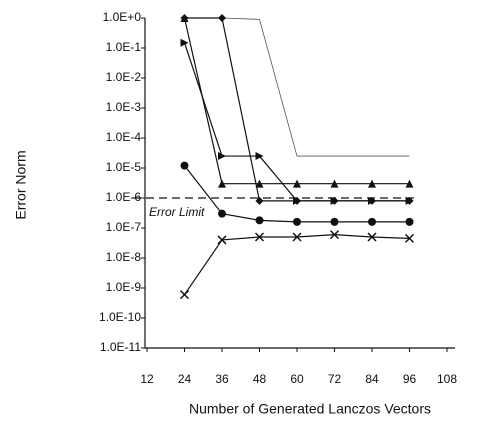 This screenshot has height=427, width=504. Describe the element at coordinates (122, 17) in the screenshot. I see `y-tick-label: 1.0E+0` at that location.